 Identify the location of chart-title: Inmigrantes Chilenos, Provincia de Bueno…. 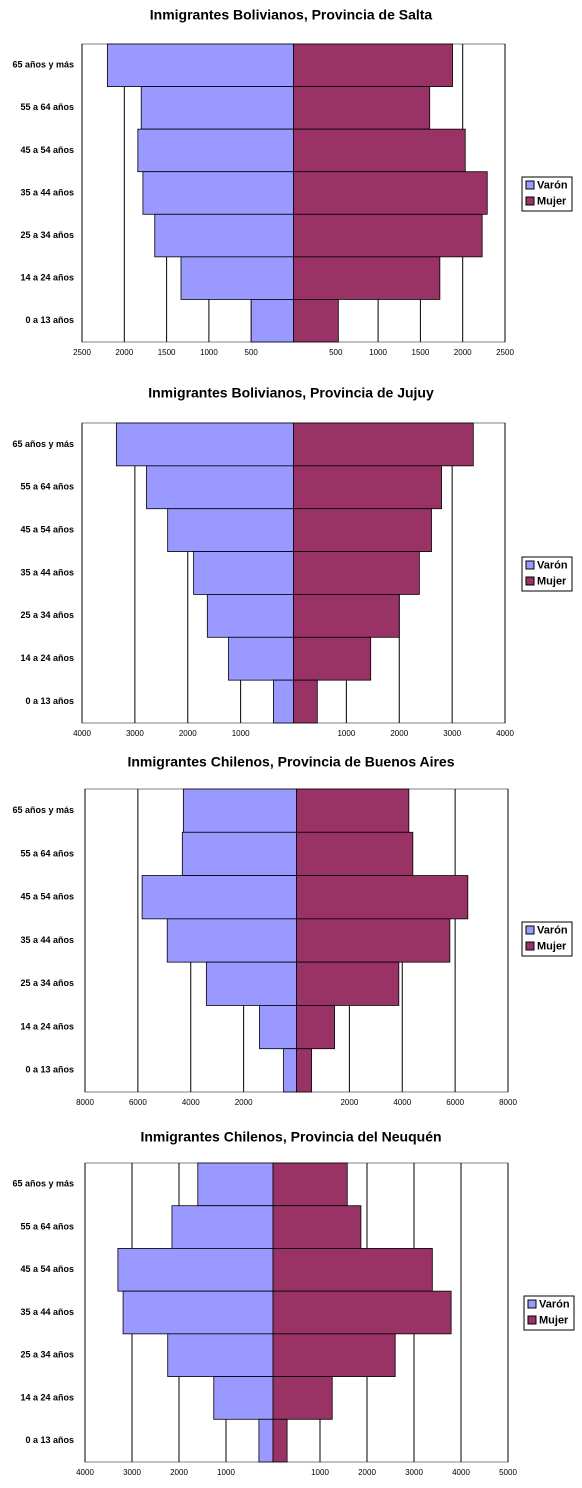
(290, 762).